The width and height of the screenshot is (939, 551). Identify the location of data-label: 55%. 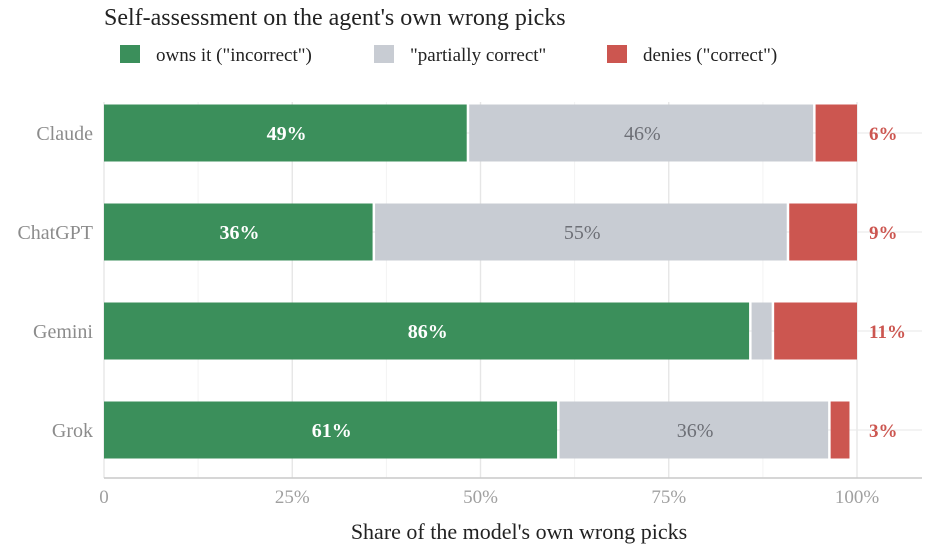
(582, 233).